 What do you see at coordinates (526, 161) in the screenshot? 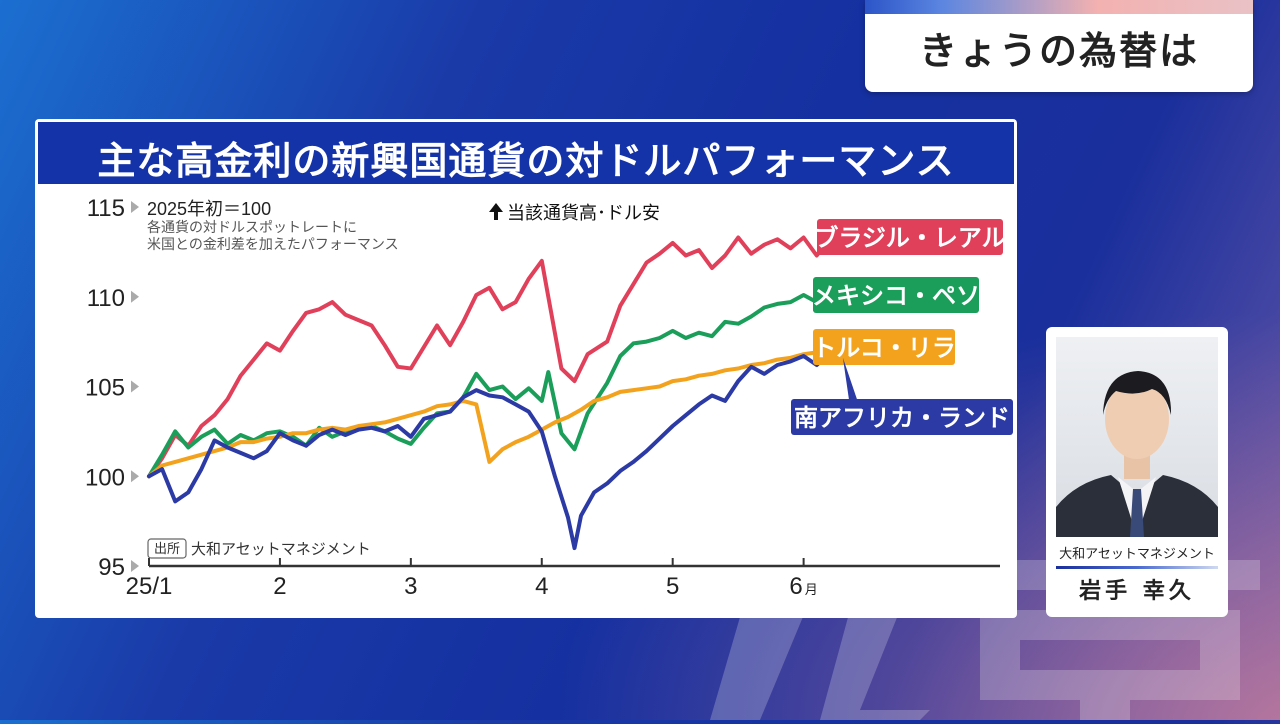
I see `chart-title: 主な高金利の新興国通貨の対ドルパフォーマンス` at bounding box center [526, 161].